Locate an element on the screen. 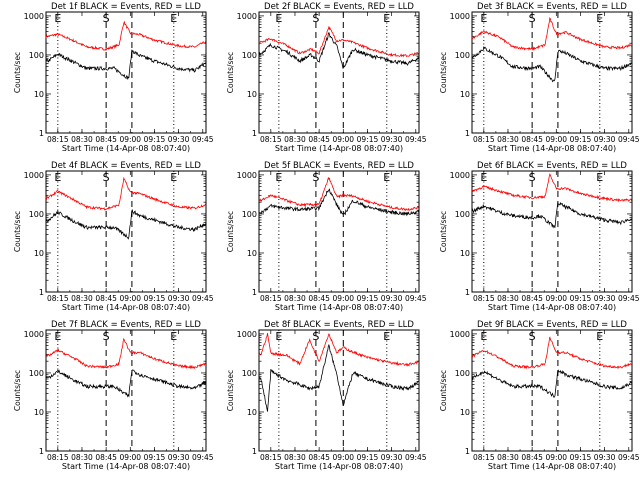 The height and width of the screenshot is (480, 640). chart-title: Det 3f BLACK = Events, RED = LLD is located at coordinates (552, 7).